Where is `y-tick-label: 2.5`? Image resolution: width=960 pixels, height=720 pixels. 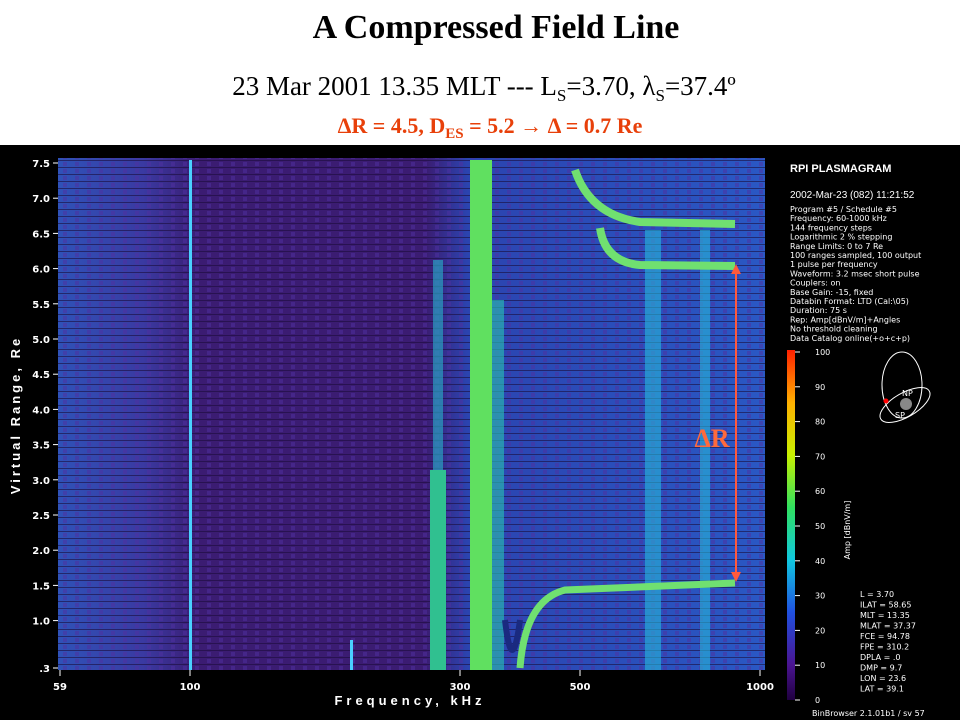 y-tick-label: 2.5 is located at coordinates (41, 516).